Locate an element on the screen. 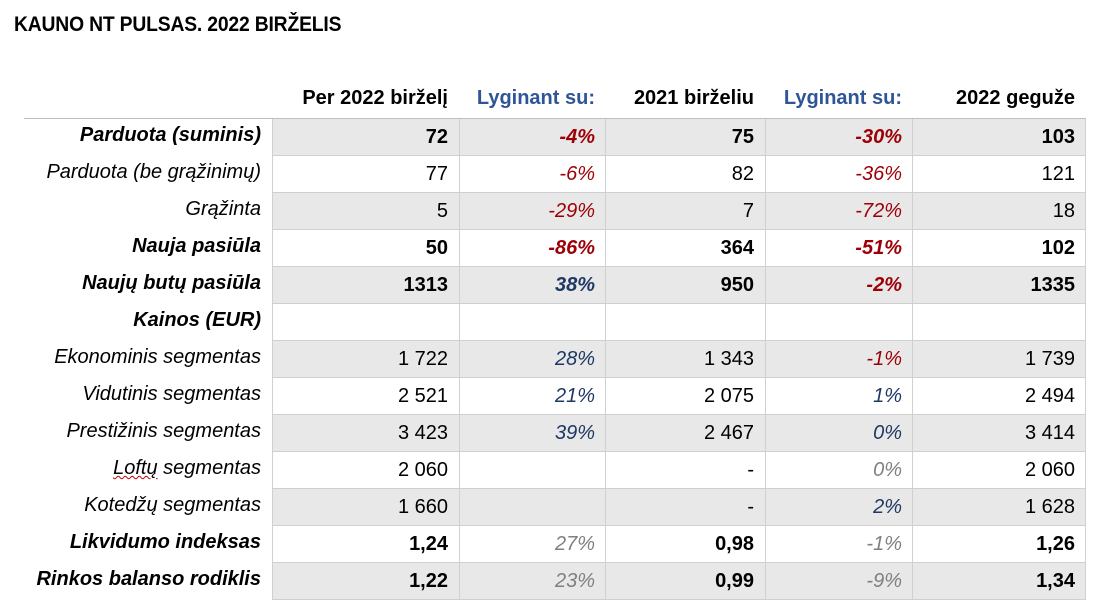 The image size is (1102, 612). table-row: Naujų butų pasiūla 1313 38% 950 -2% 1335 is located at coordinates (551, 285).